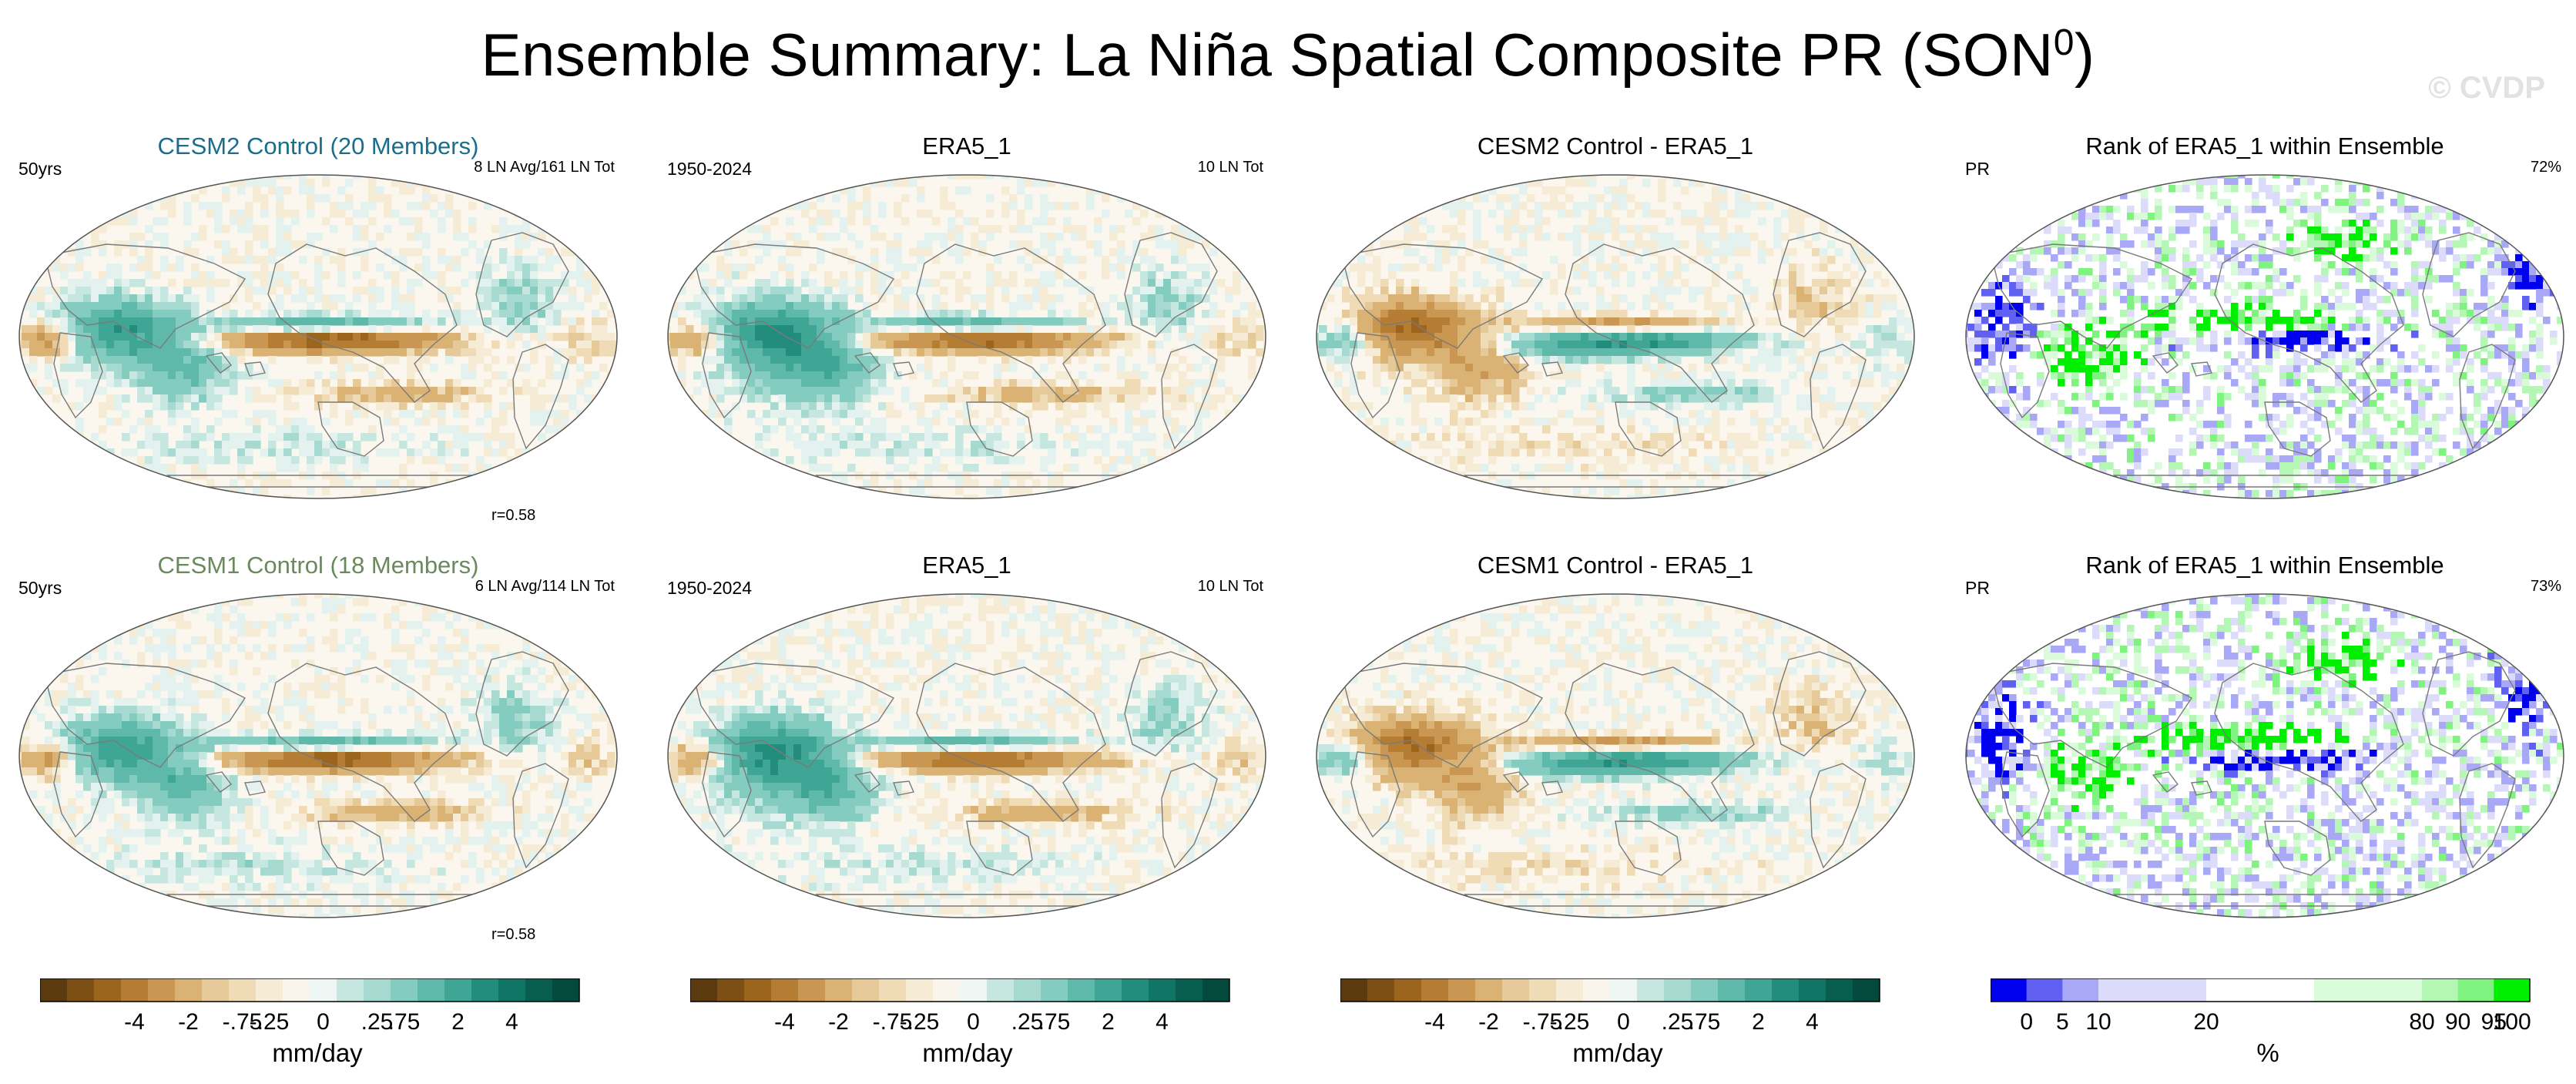  I want to click on panel-left-label: PR, so click(1977, 588).